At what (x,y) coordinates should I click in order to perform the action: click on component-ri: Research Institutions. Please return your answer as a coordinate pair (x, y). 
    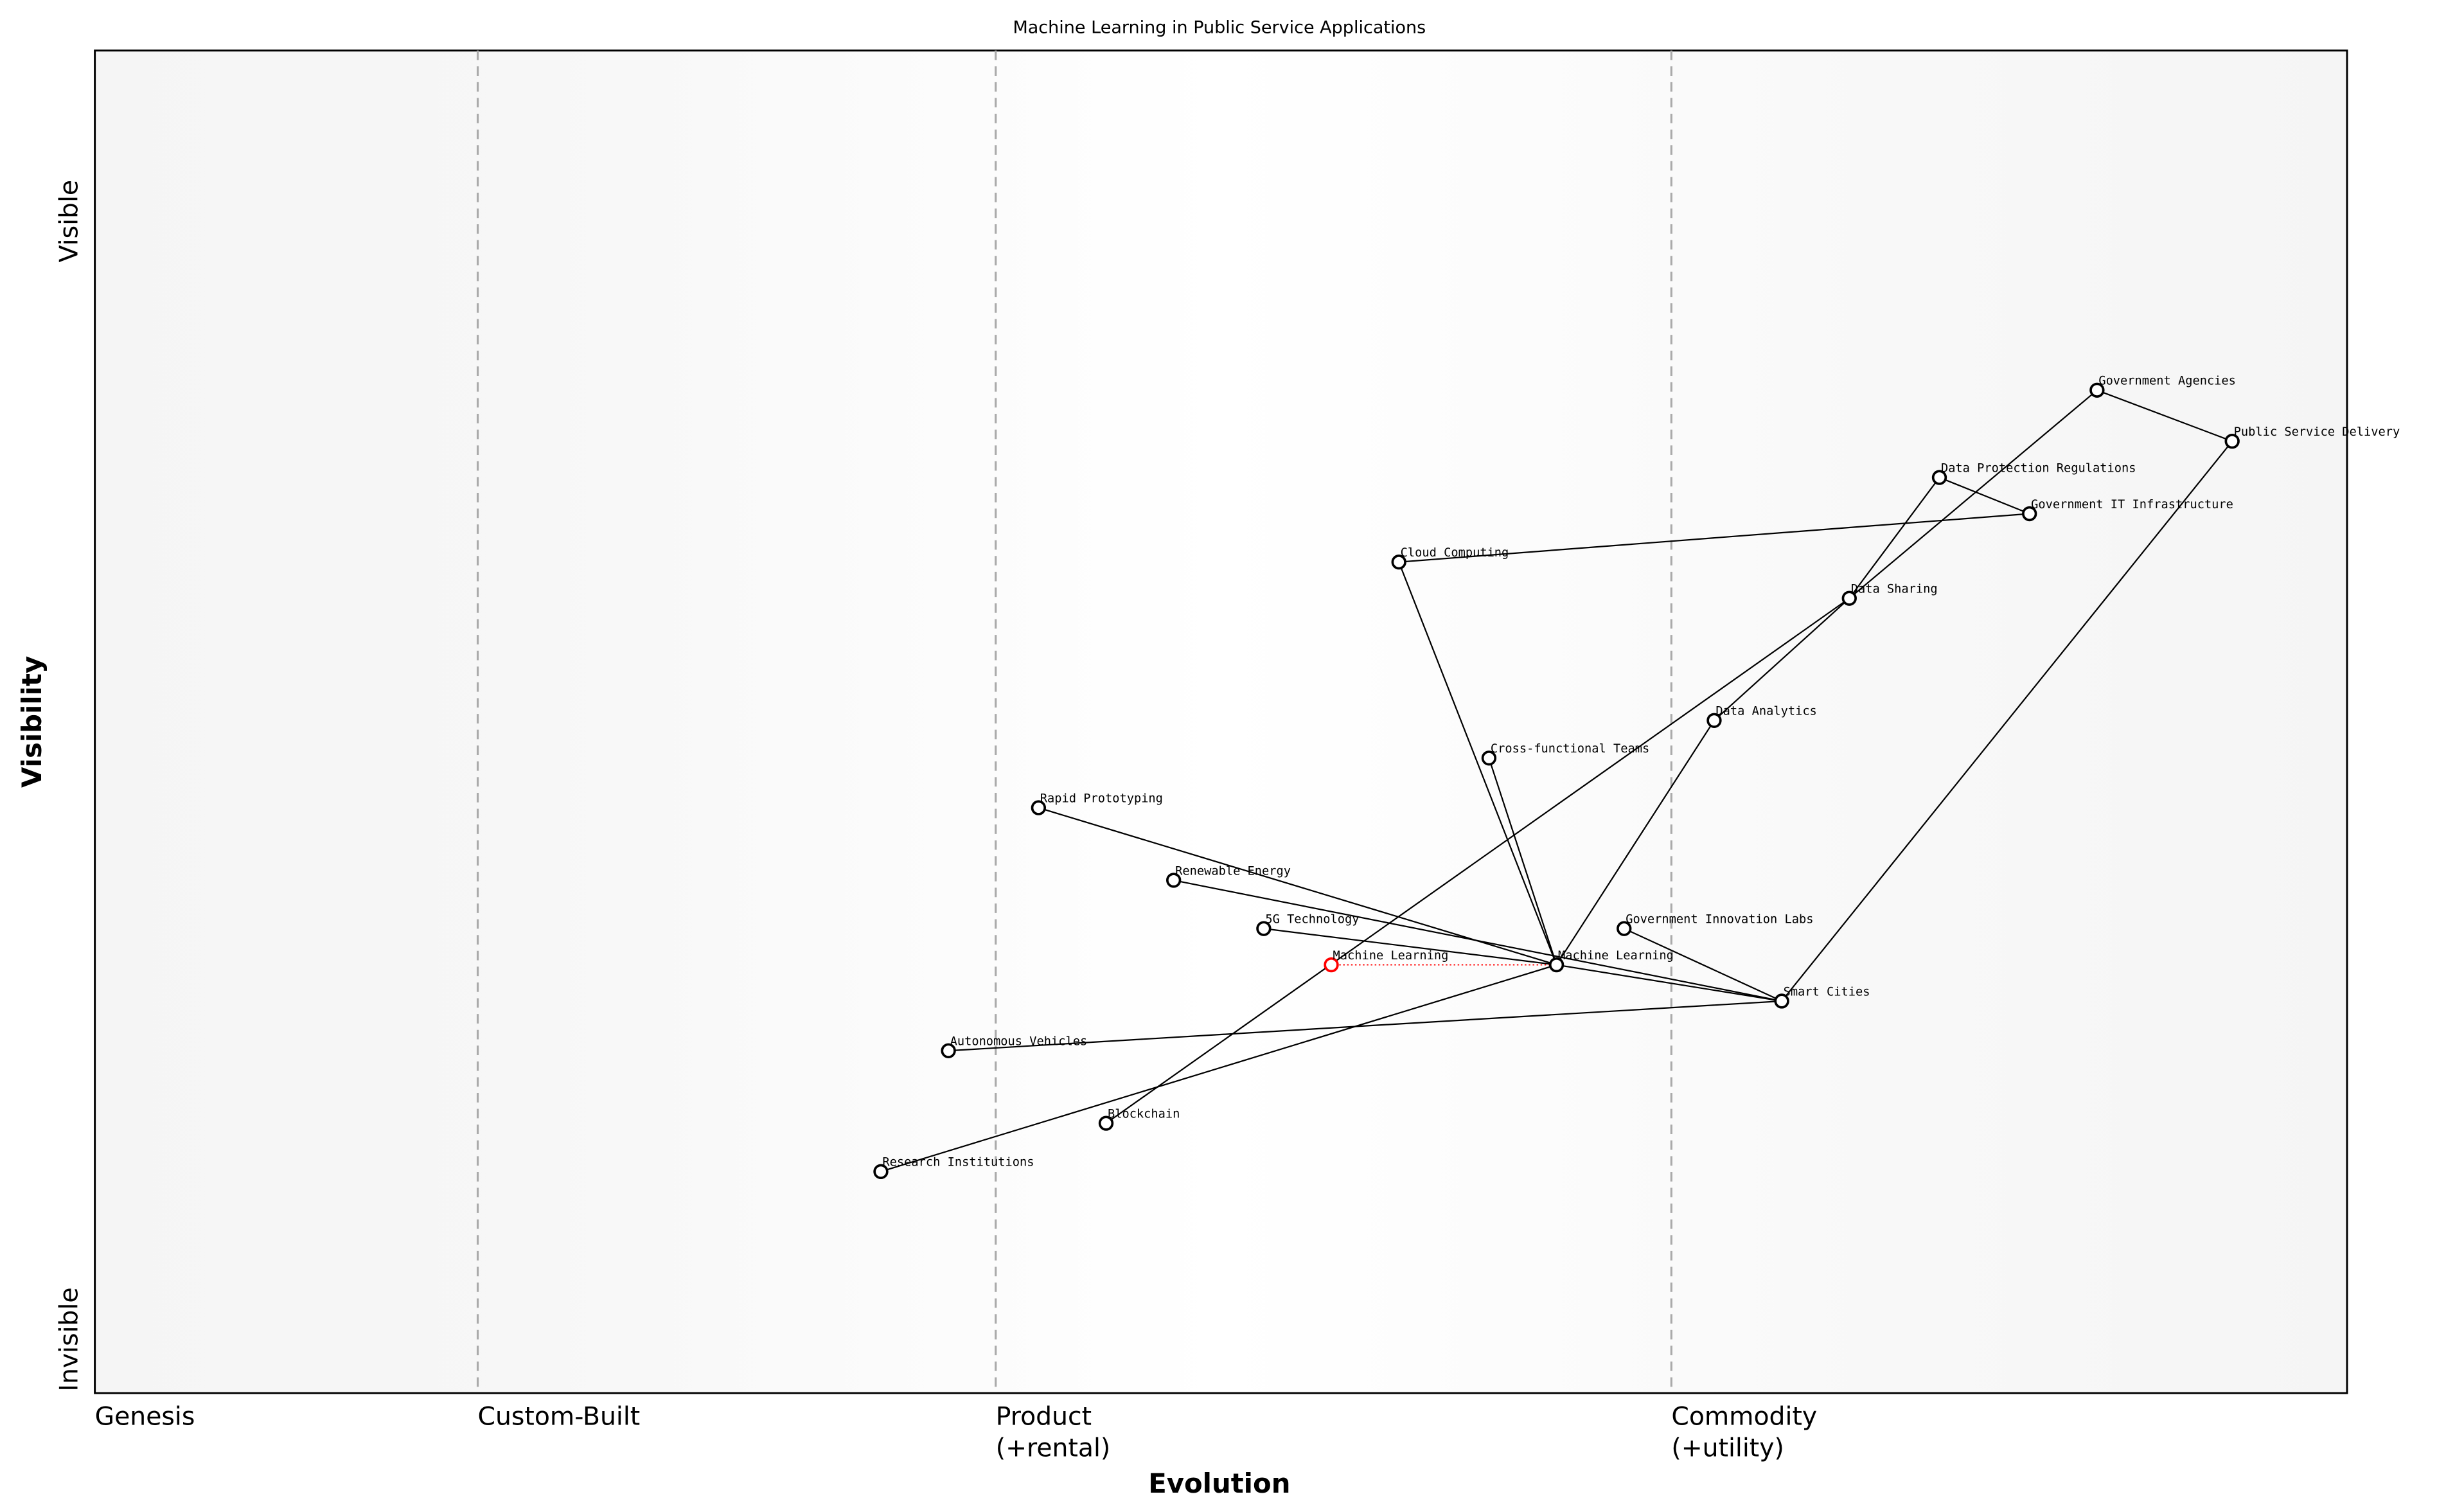
    Looking at the image, I should click on (953, 1168).